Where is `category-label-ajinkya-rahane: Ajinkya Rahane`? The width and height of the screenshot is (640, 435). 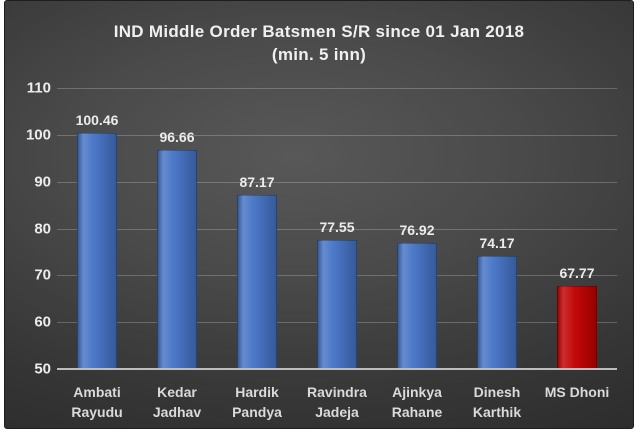 category-label-ajinkya-rahane: Ajinkya Rahane is located at coordinates (417, 402).